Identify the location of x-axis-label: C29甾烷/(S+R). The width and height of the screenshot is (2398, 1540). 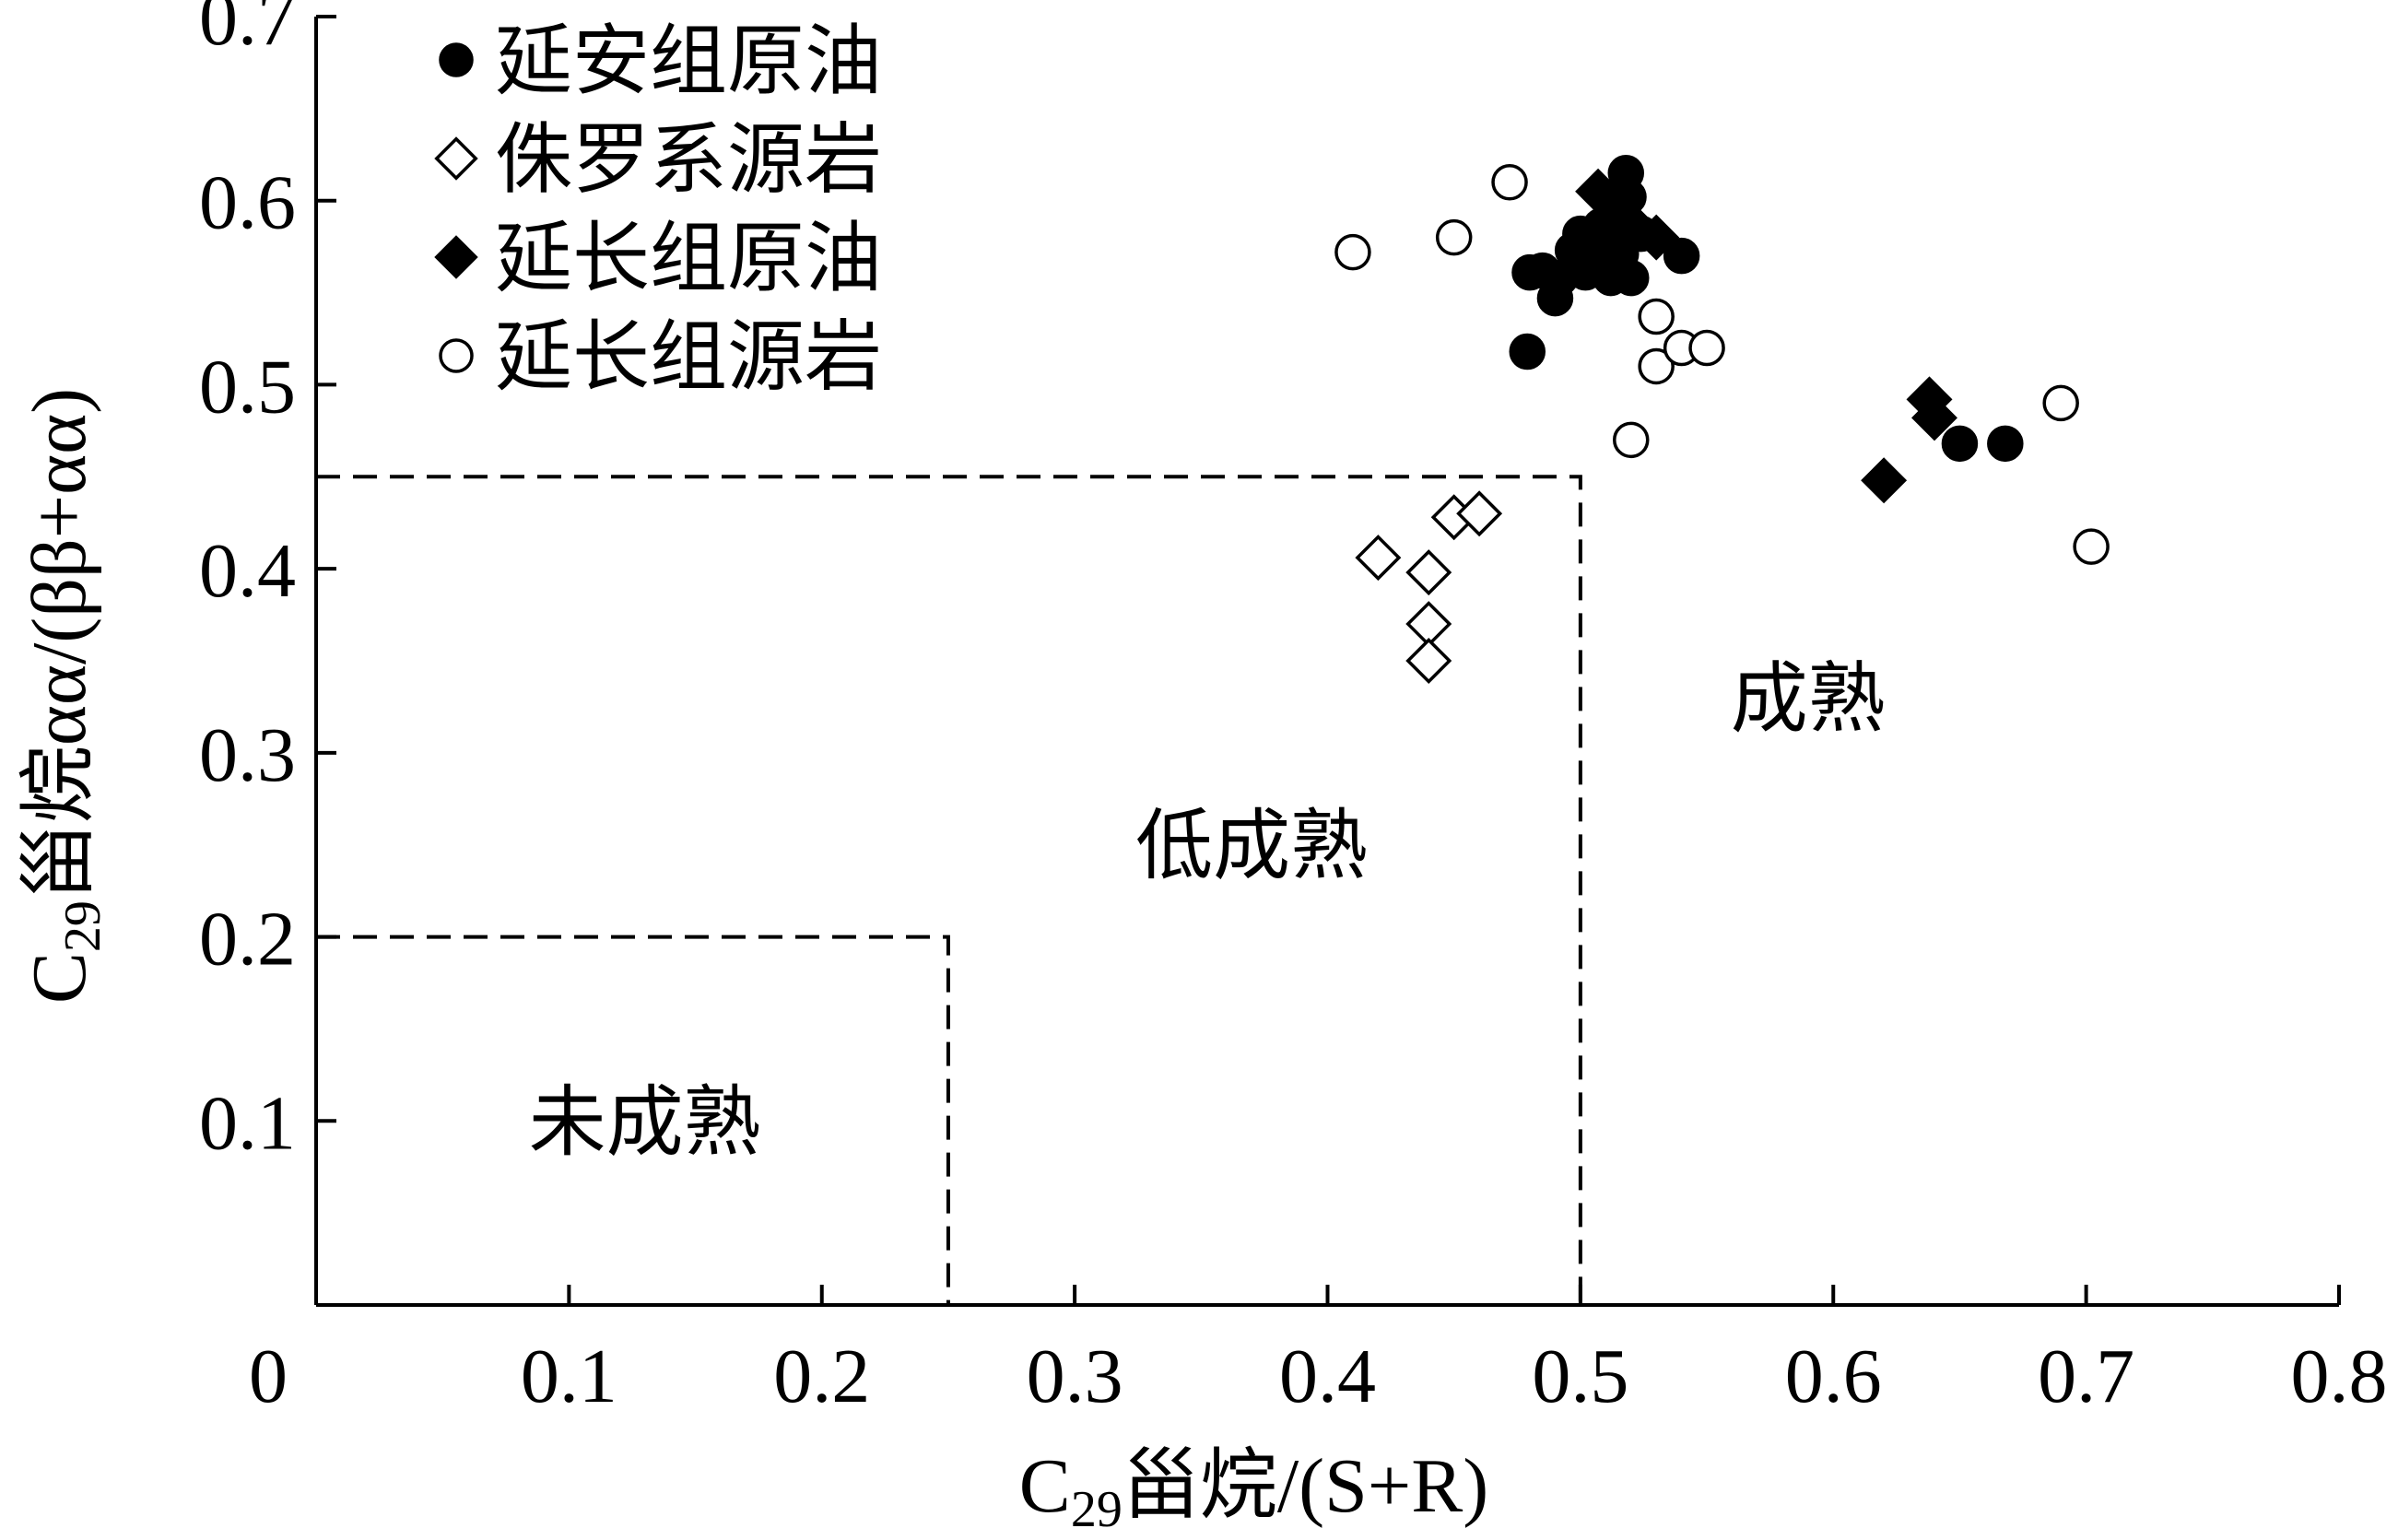
(1253, 1490).